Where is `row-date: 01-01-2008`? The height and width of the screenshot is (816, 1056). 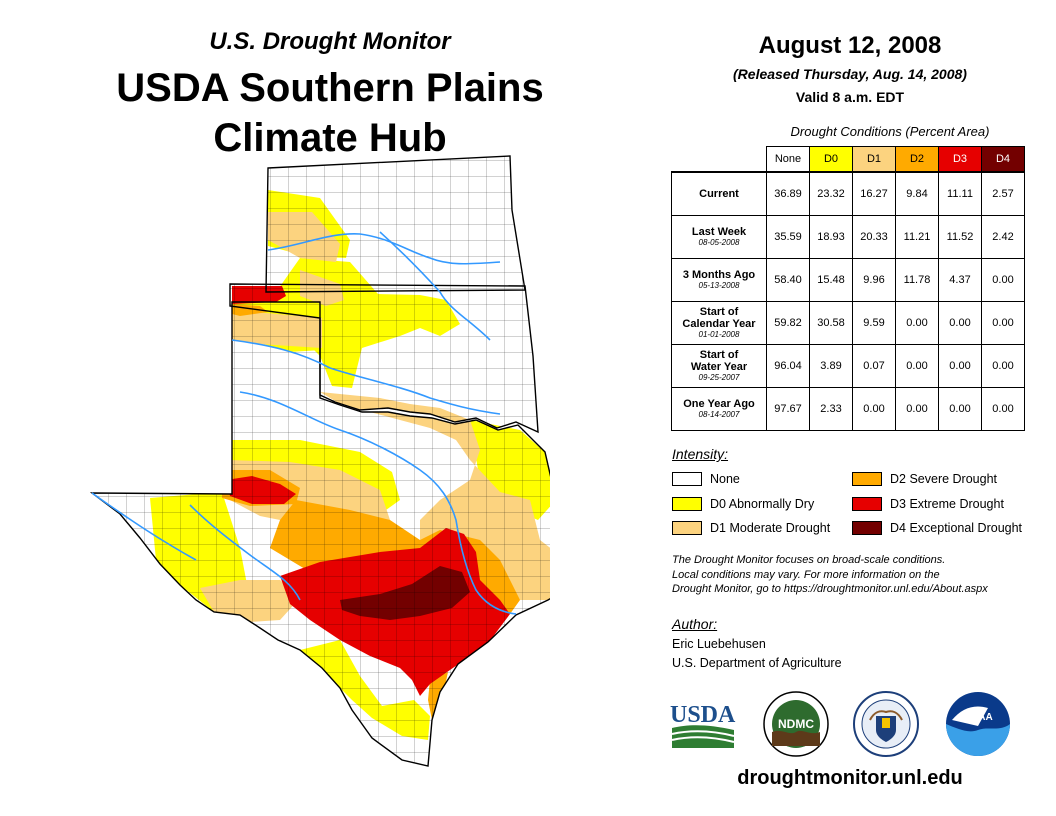
row-date: 01-01-2008 is located at coordinates (719, 334).